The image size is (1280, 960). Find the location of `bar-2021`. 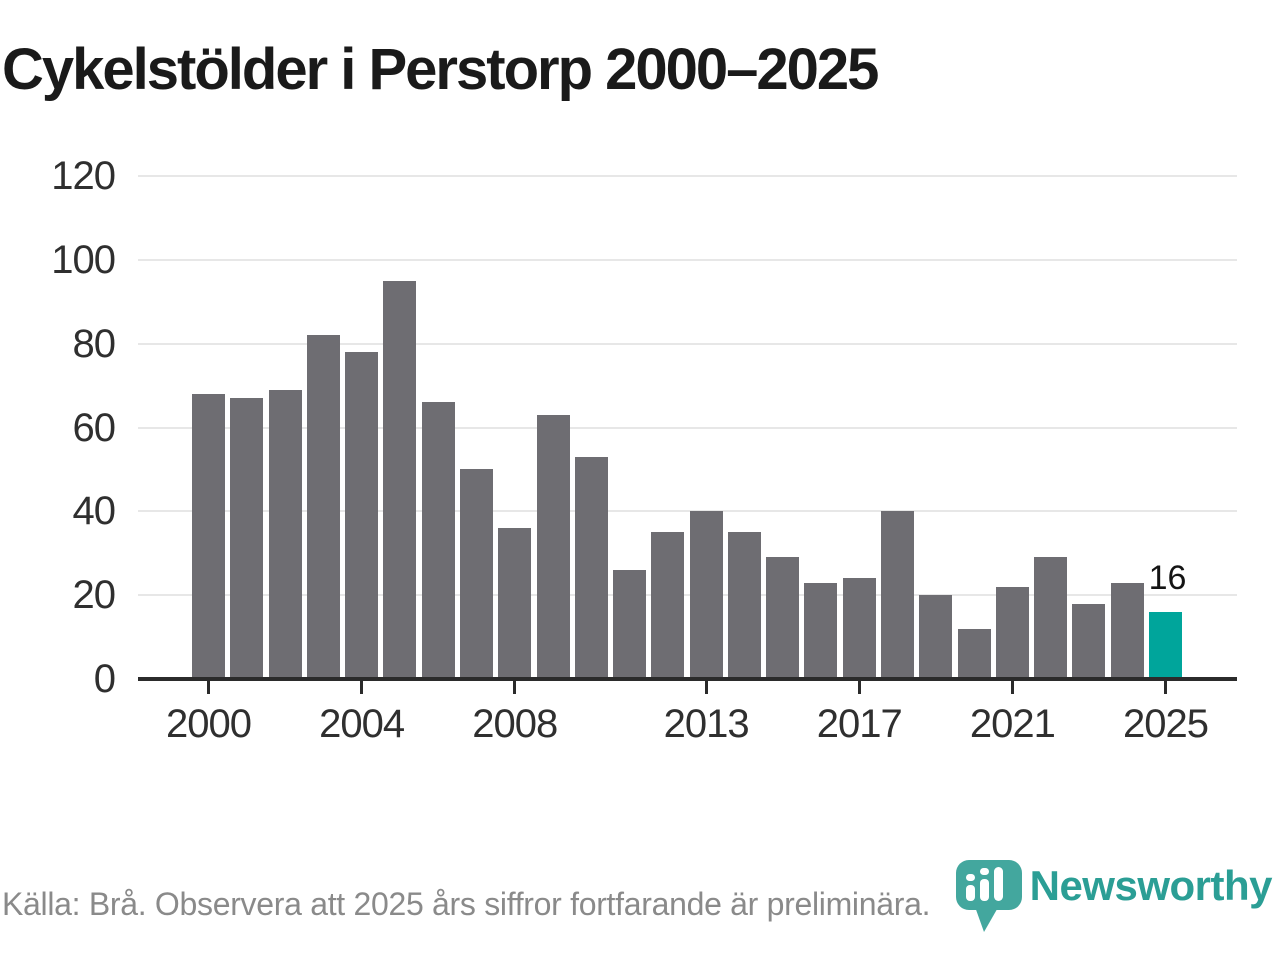

bar-2021 is located at coordinates (1012, 632).